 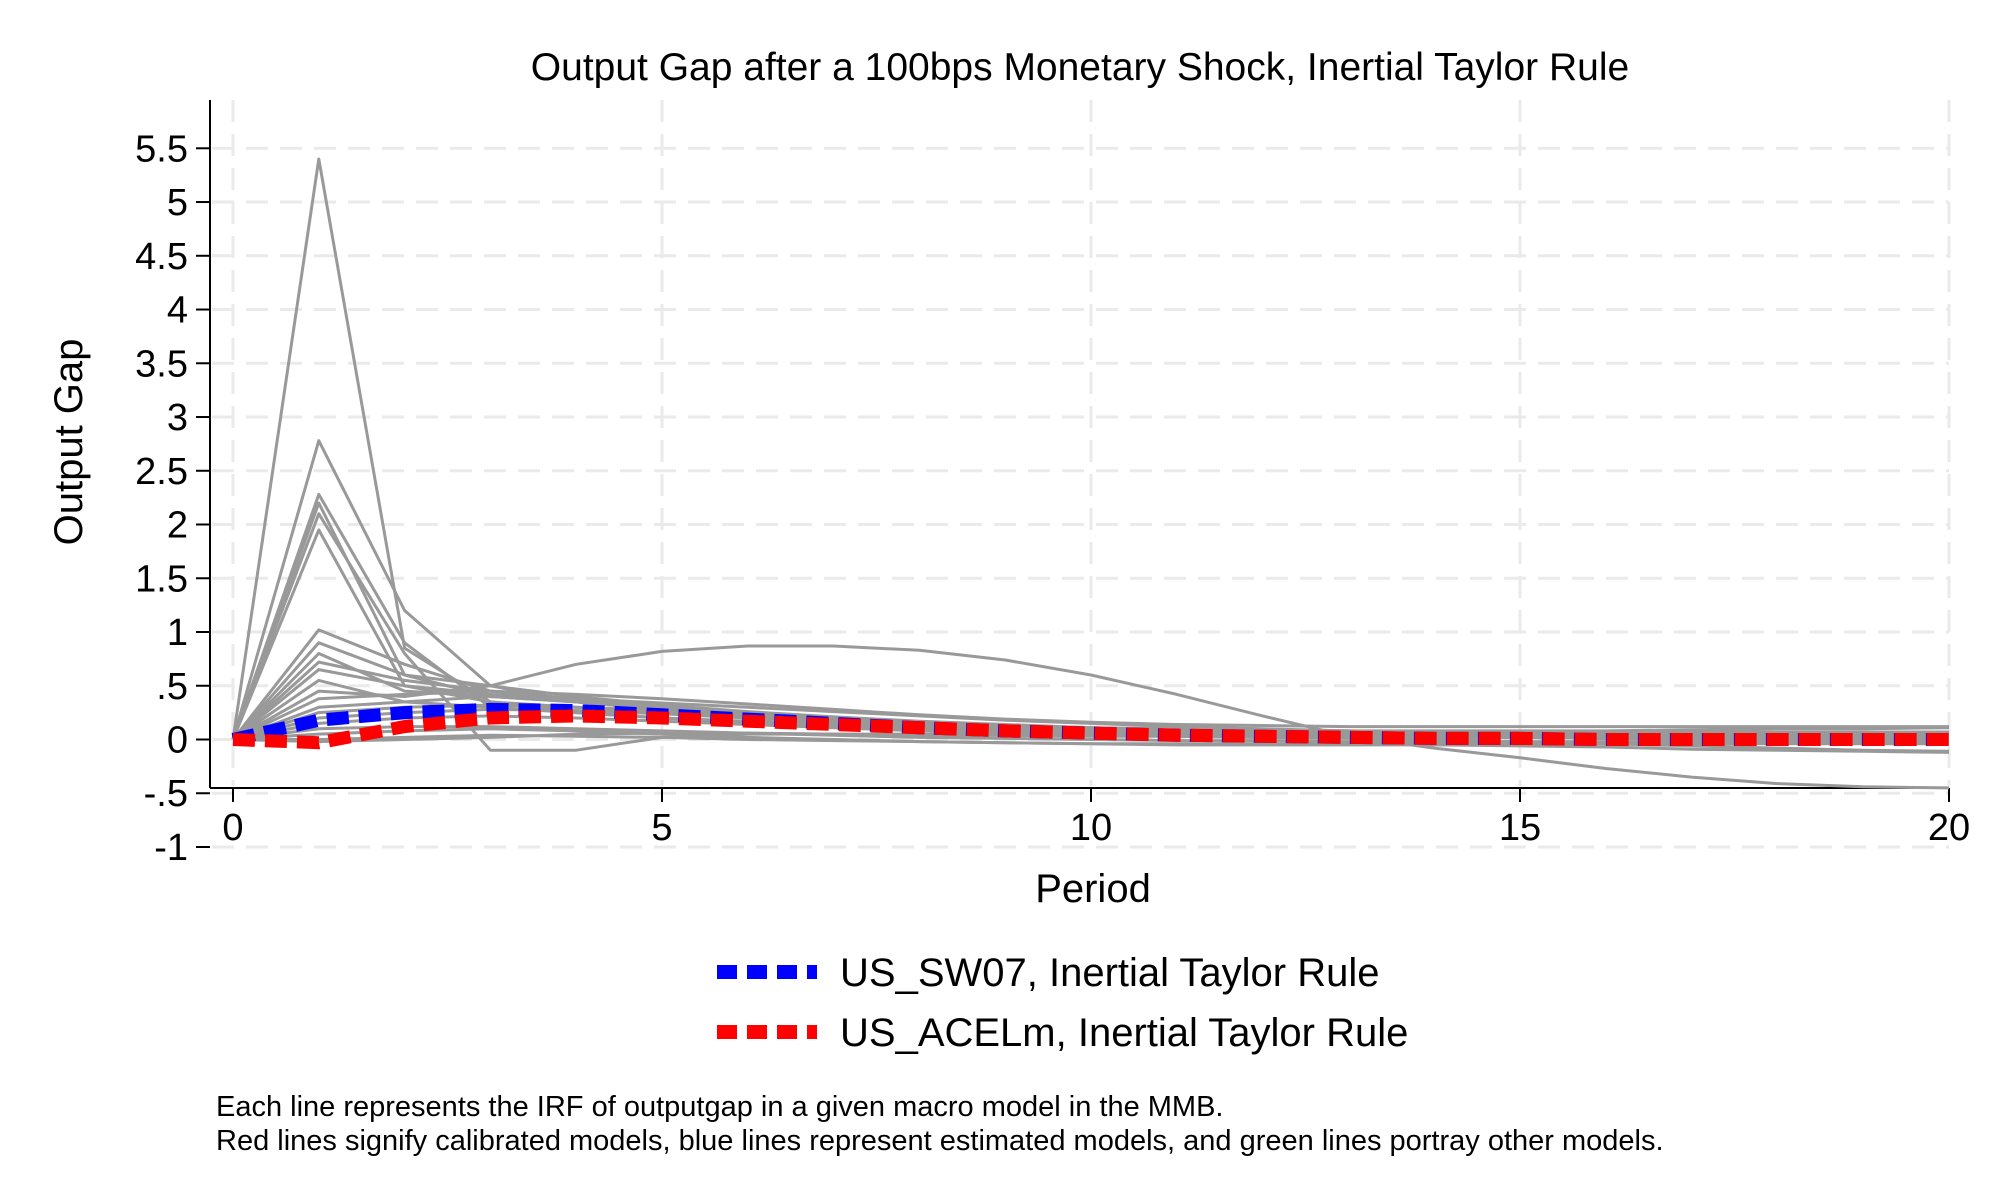 What do you see at coordinates (177, 203) in the screenshot?
I see `y-tick-label: 5` at bounding box center [177, 203].